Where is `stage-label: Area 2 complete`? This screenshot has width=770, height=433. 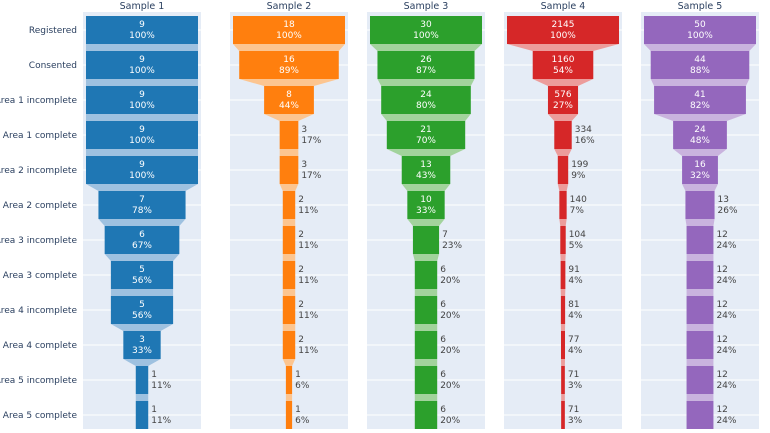 stage-label: Area 2 complete is located at coordinates (40, 206).